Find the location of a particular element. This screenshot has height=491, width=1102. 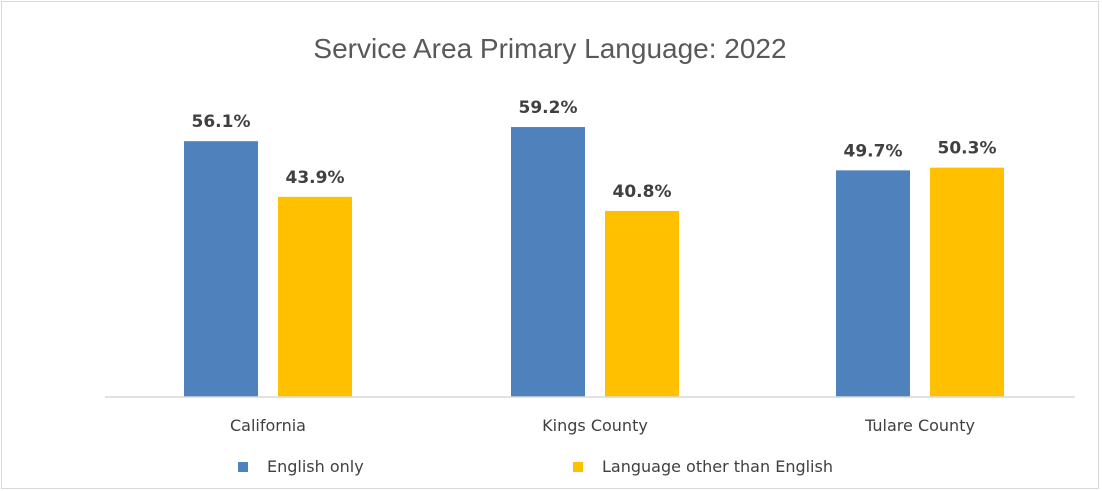

data-label: 40.8% is located at coordinates (642, 192).